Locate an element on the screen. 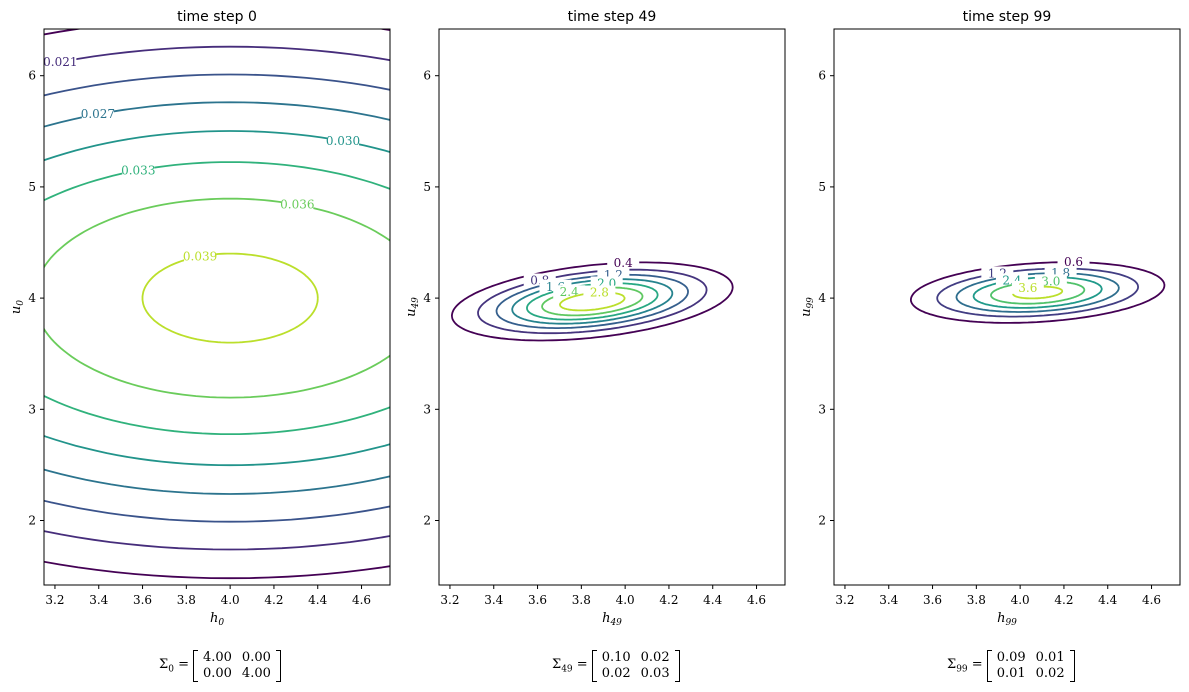  contour-label-3.6: 3.6 is located at coordinates (1027, 288).